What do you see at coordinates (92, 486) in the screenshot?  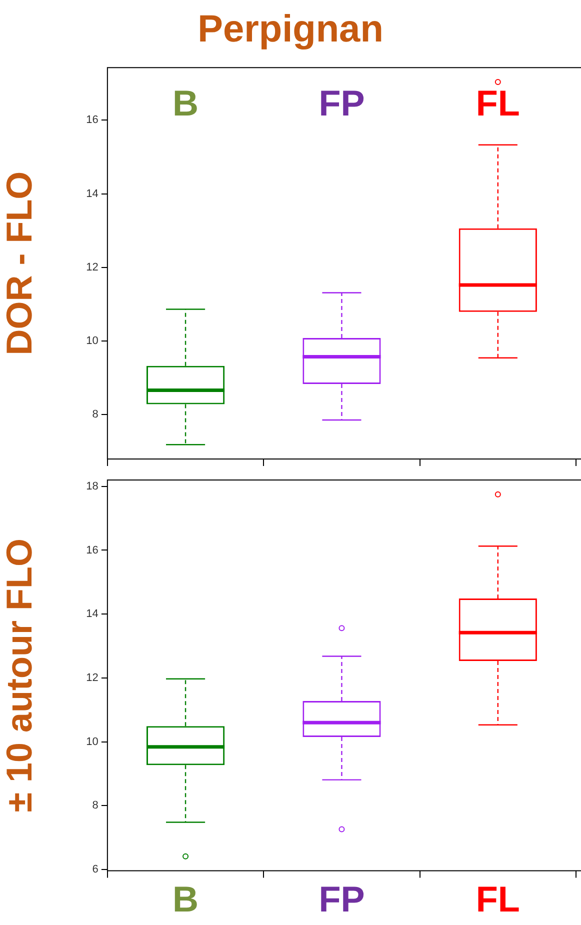 I see `y-tick-label: 18` at bounding box center [92, 486].